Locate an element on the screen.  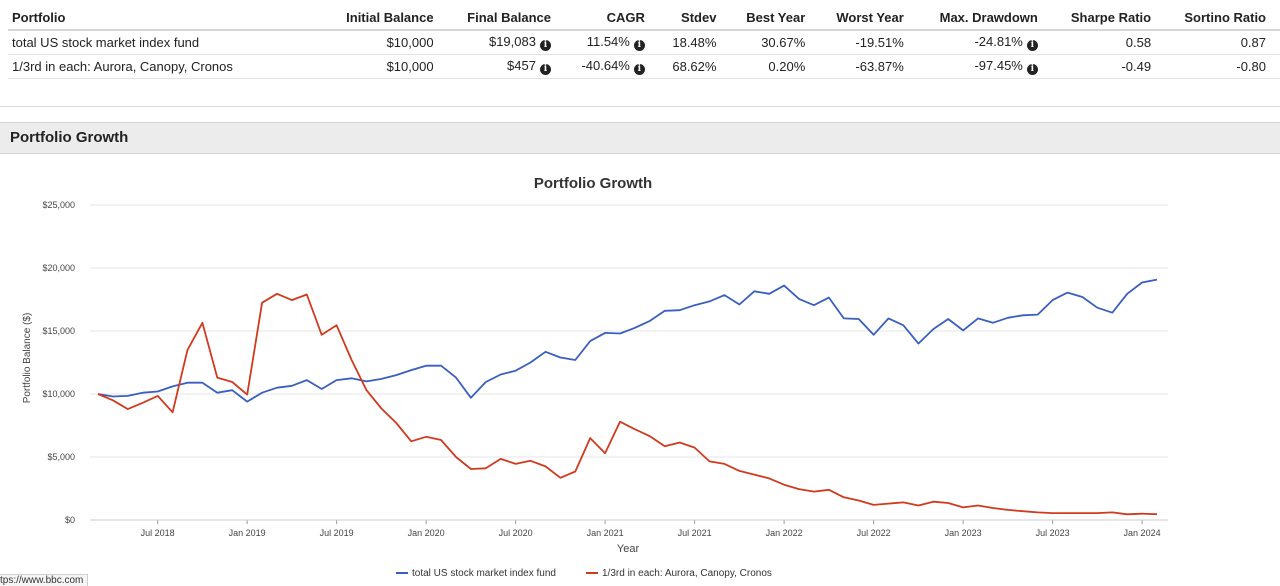
header-initial-balance: Initial Balance is located at coordinates (387, 18).